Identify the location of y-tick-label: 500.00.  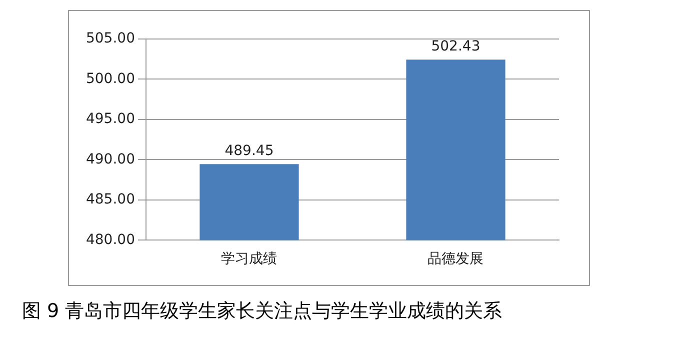
(110, 78).